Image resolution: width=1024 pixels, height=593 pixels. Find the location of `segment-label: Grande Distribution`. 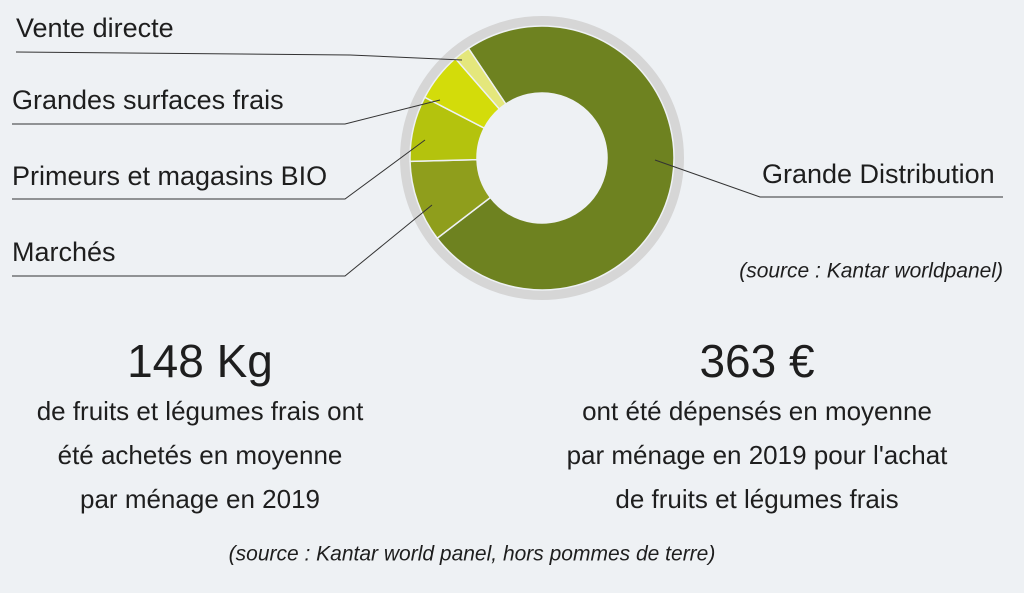

segment-label: Grande Distribution is located at coordinates (878, 174).